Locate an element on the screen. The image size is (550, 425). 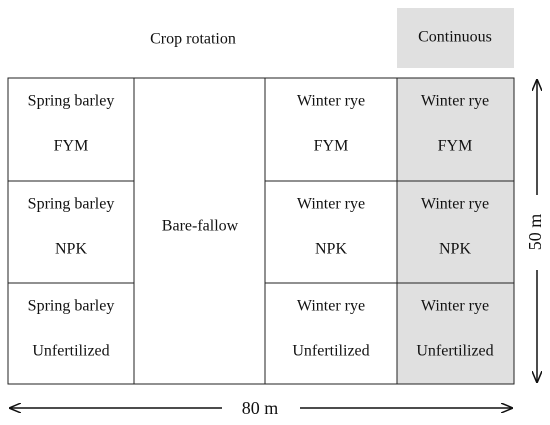
width-label: 80 m is located at coordinates (260, 408).